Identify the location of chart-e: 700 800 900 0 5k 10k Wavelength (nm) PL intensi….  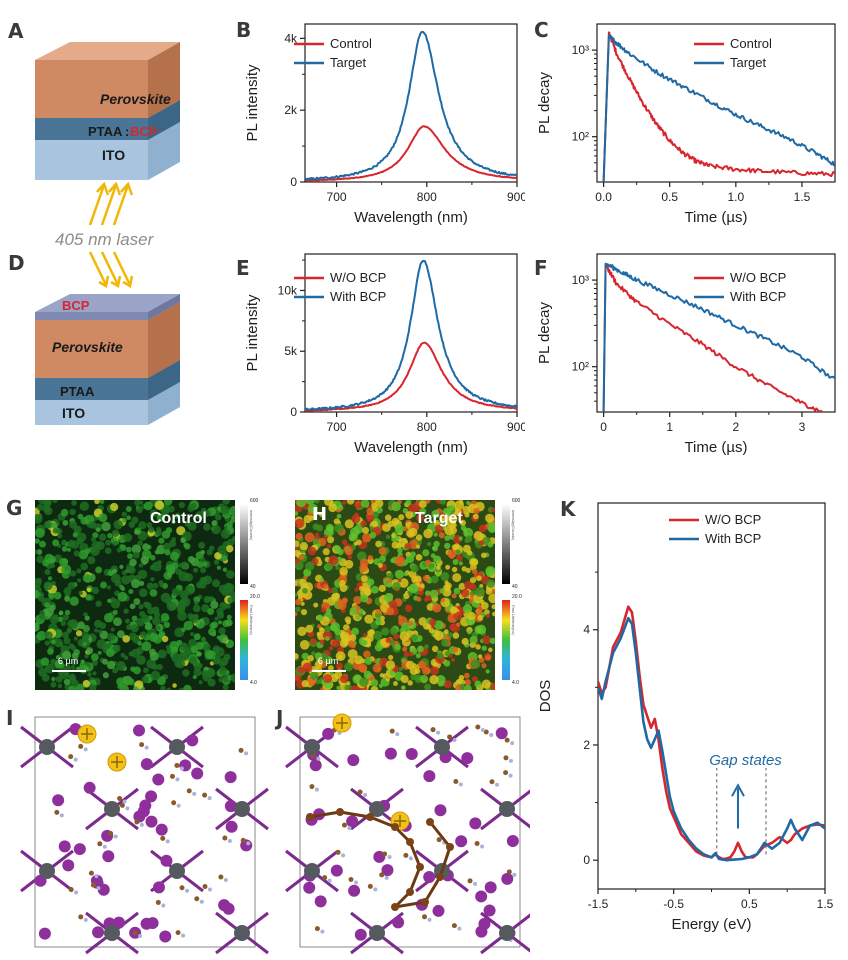
(384, 354).